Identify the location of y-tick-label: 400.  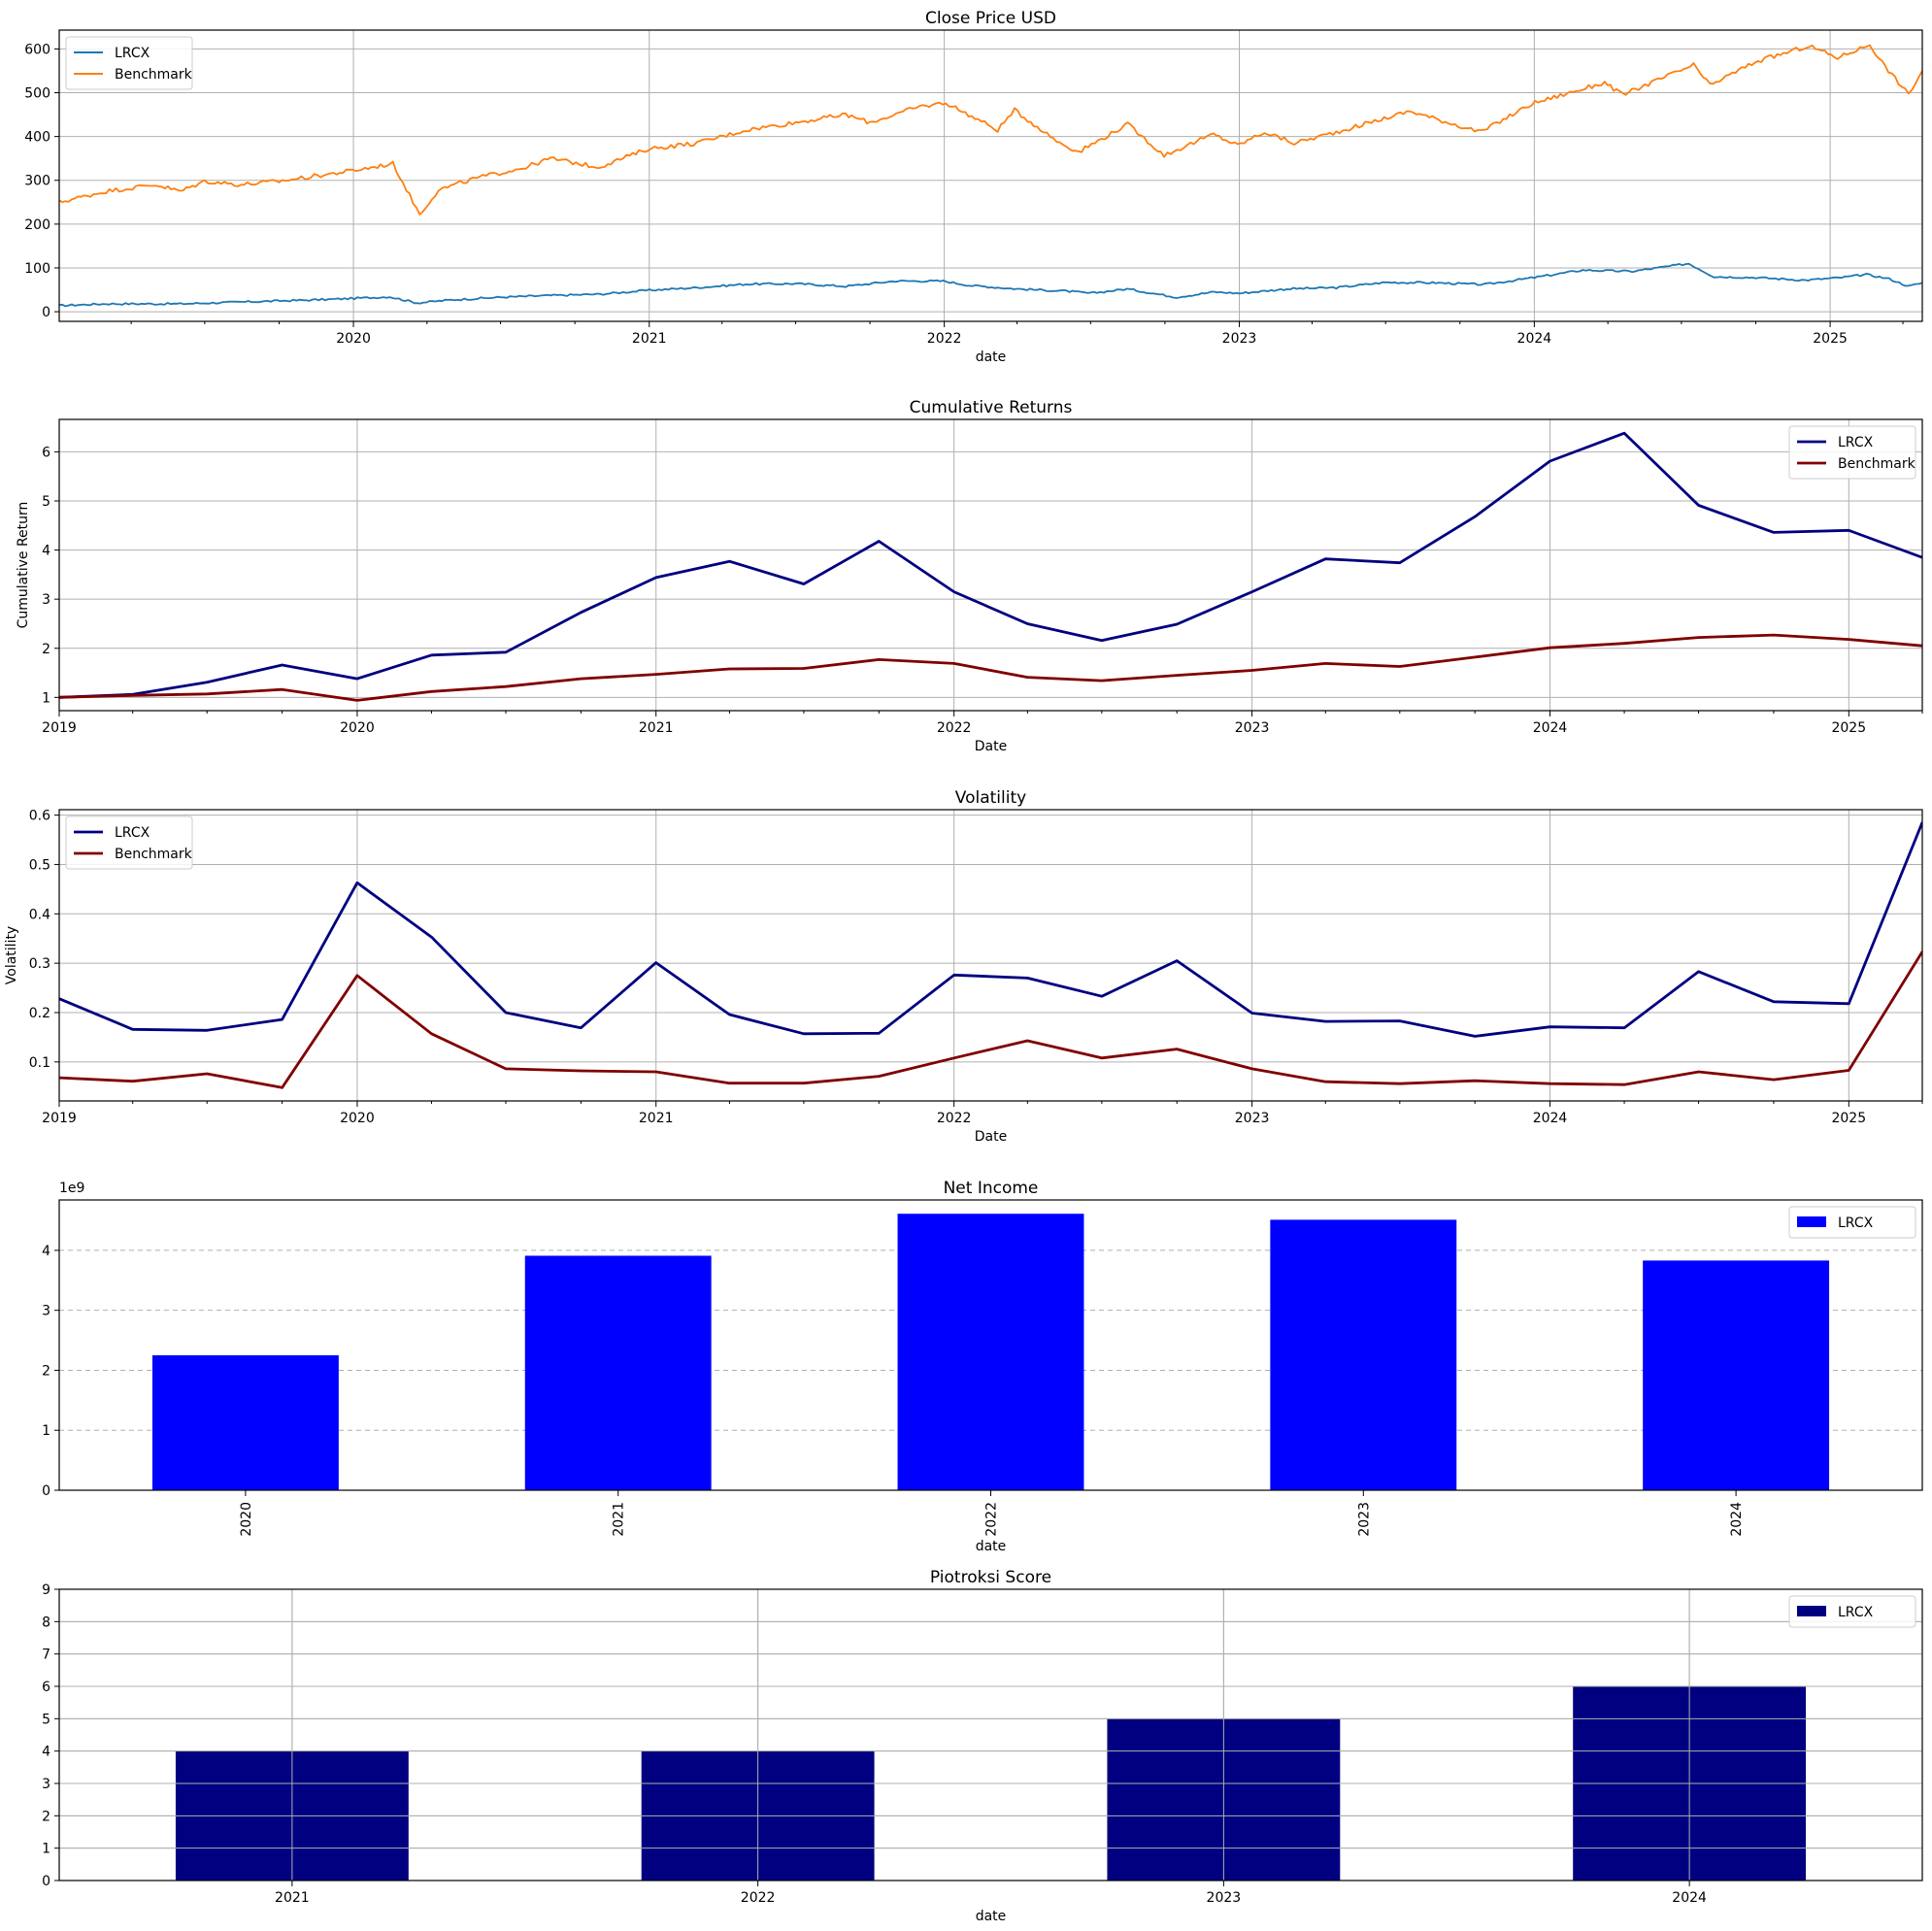
(37, 138).